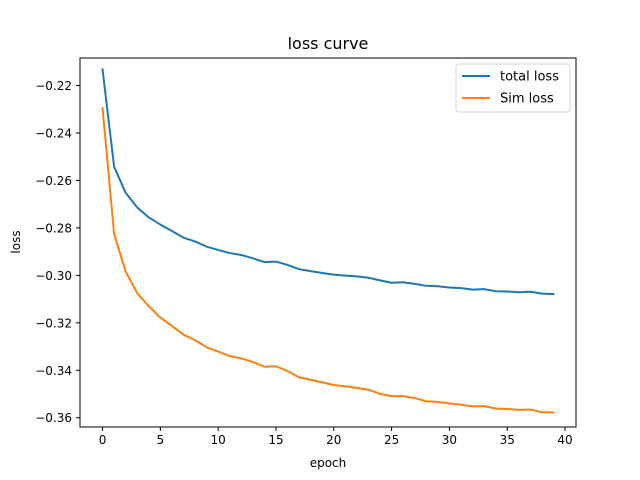  What do you see at coordinates (449, 440) in the screenshot?
I see `x-tick-label: 30` at bounding box center [449, 440].